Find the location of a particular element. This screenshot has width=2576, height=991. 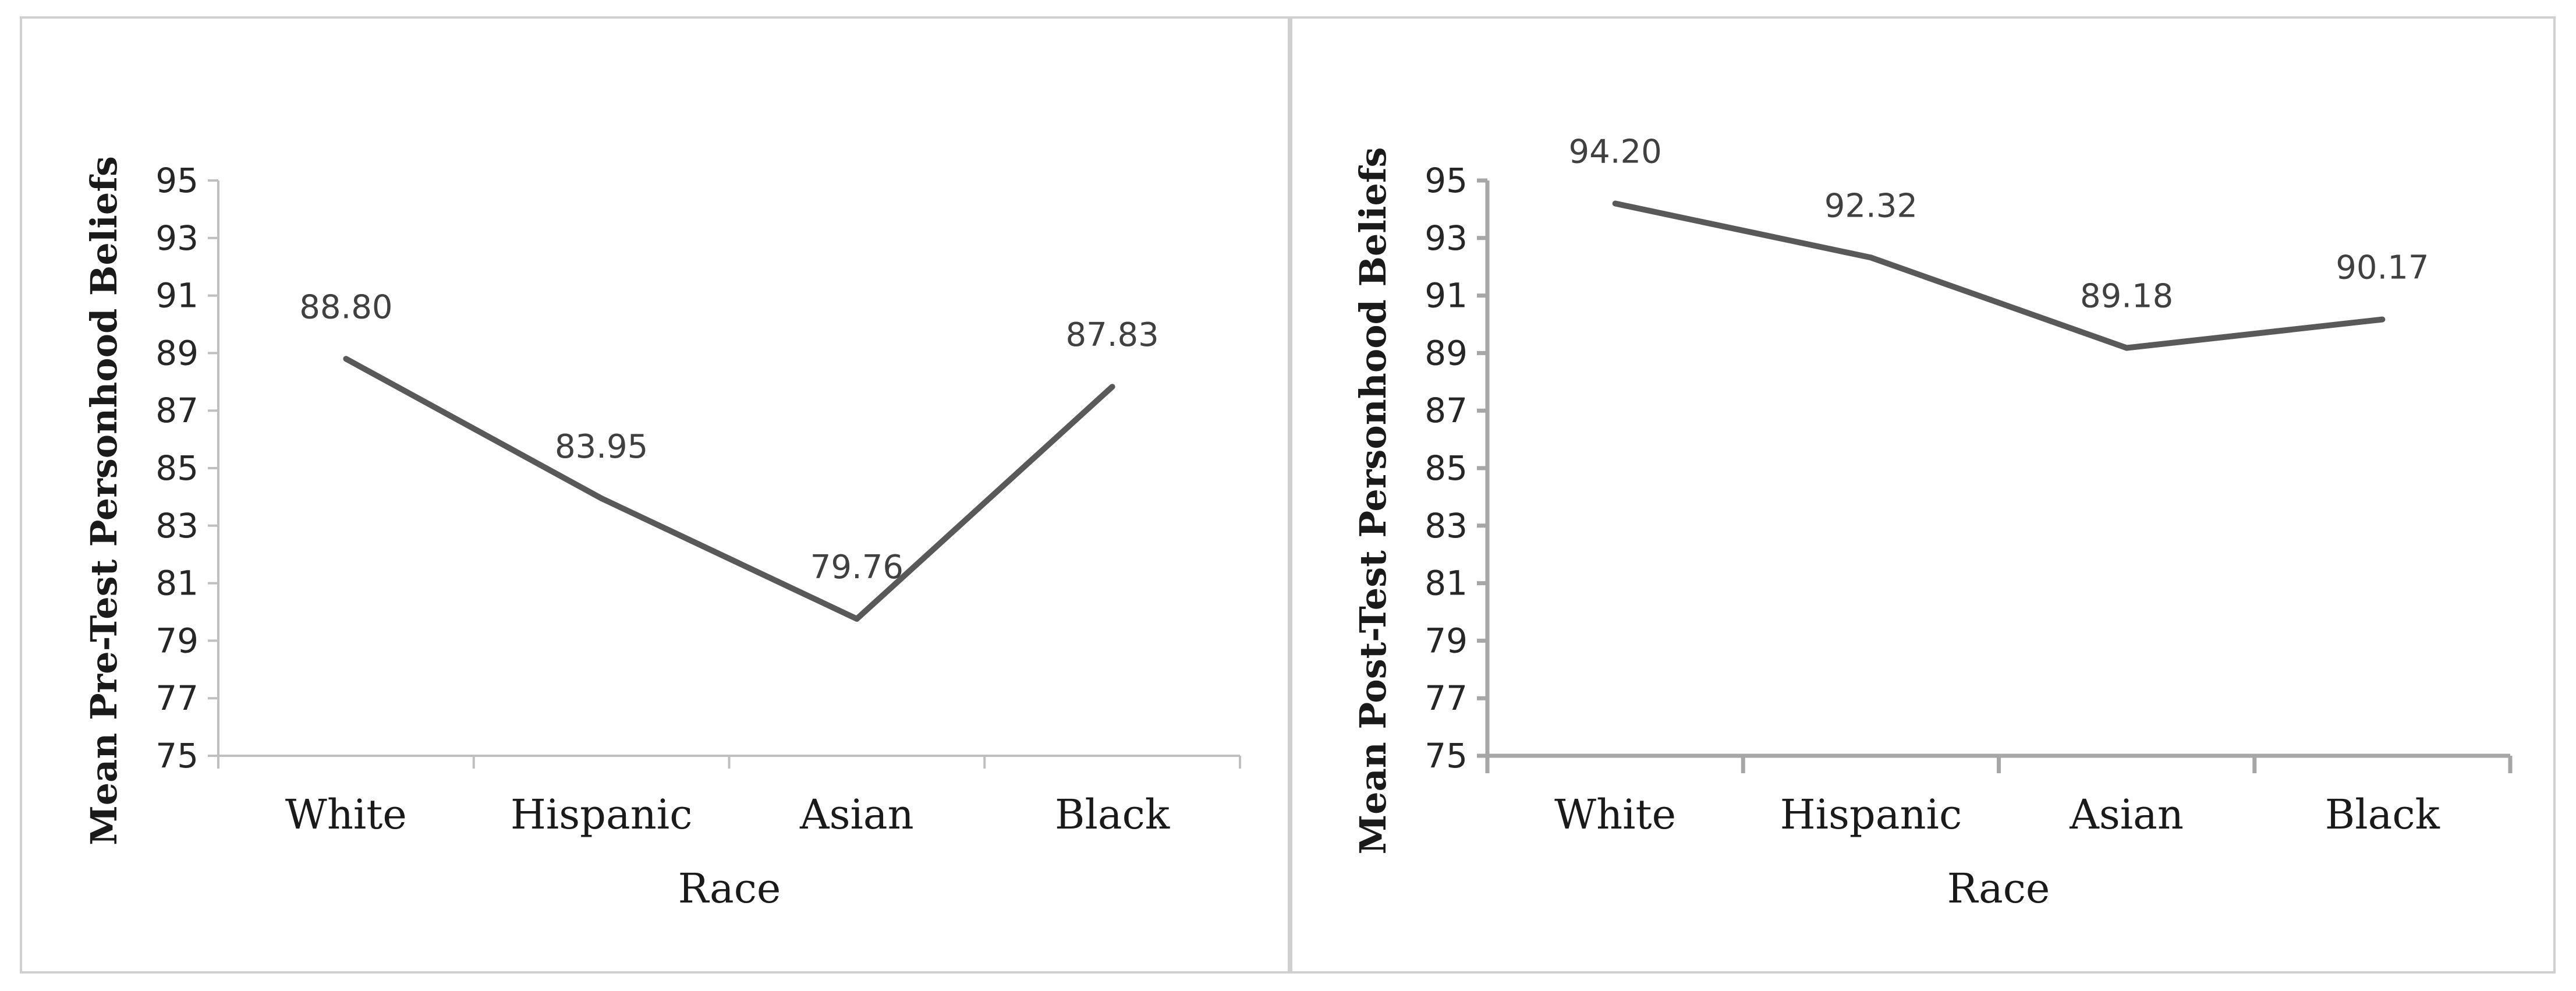

data-label: 94.20 is located at coordinates (1614, 152).